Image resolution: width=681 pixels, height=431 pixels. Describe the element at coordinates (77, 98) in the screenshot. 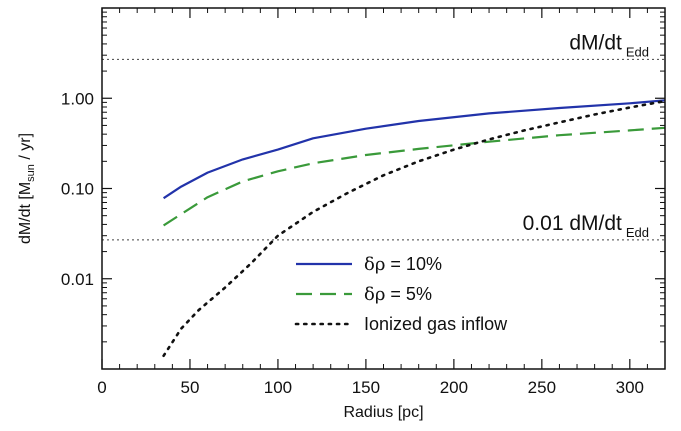

I see `y-tick-label: 1.00` at that location.